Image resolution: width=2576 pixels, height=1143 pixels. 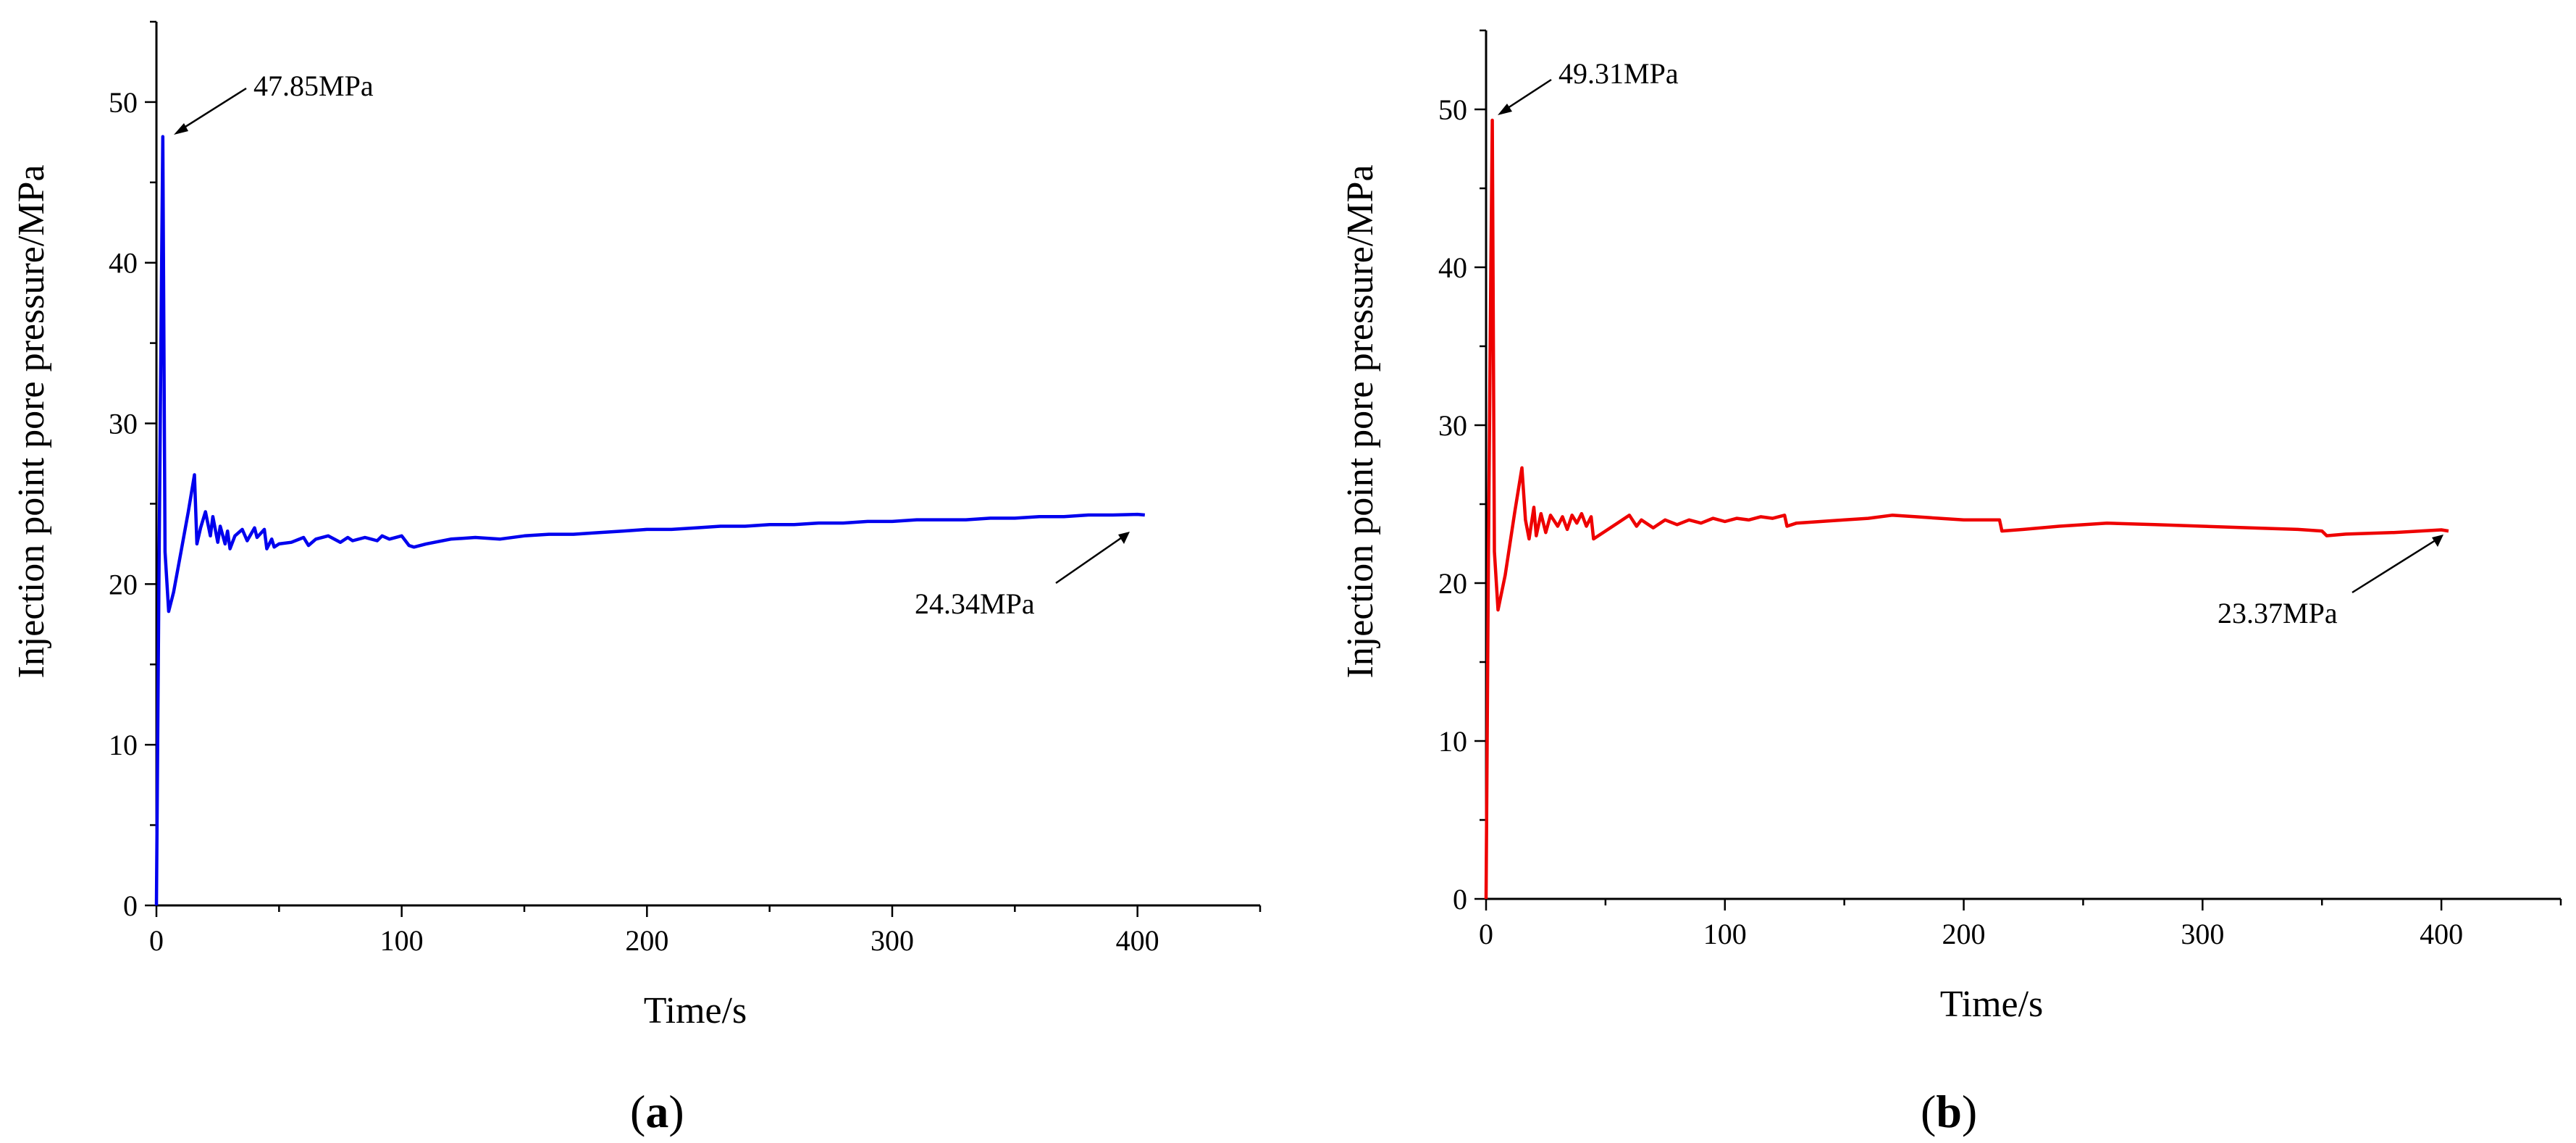 What do you see at coordinates (1360, 421) in the screenshot?
I see `panel-b-y-axis-label: Injection point pore pressure/MPa` at bounding box center [1360, 421].